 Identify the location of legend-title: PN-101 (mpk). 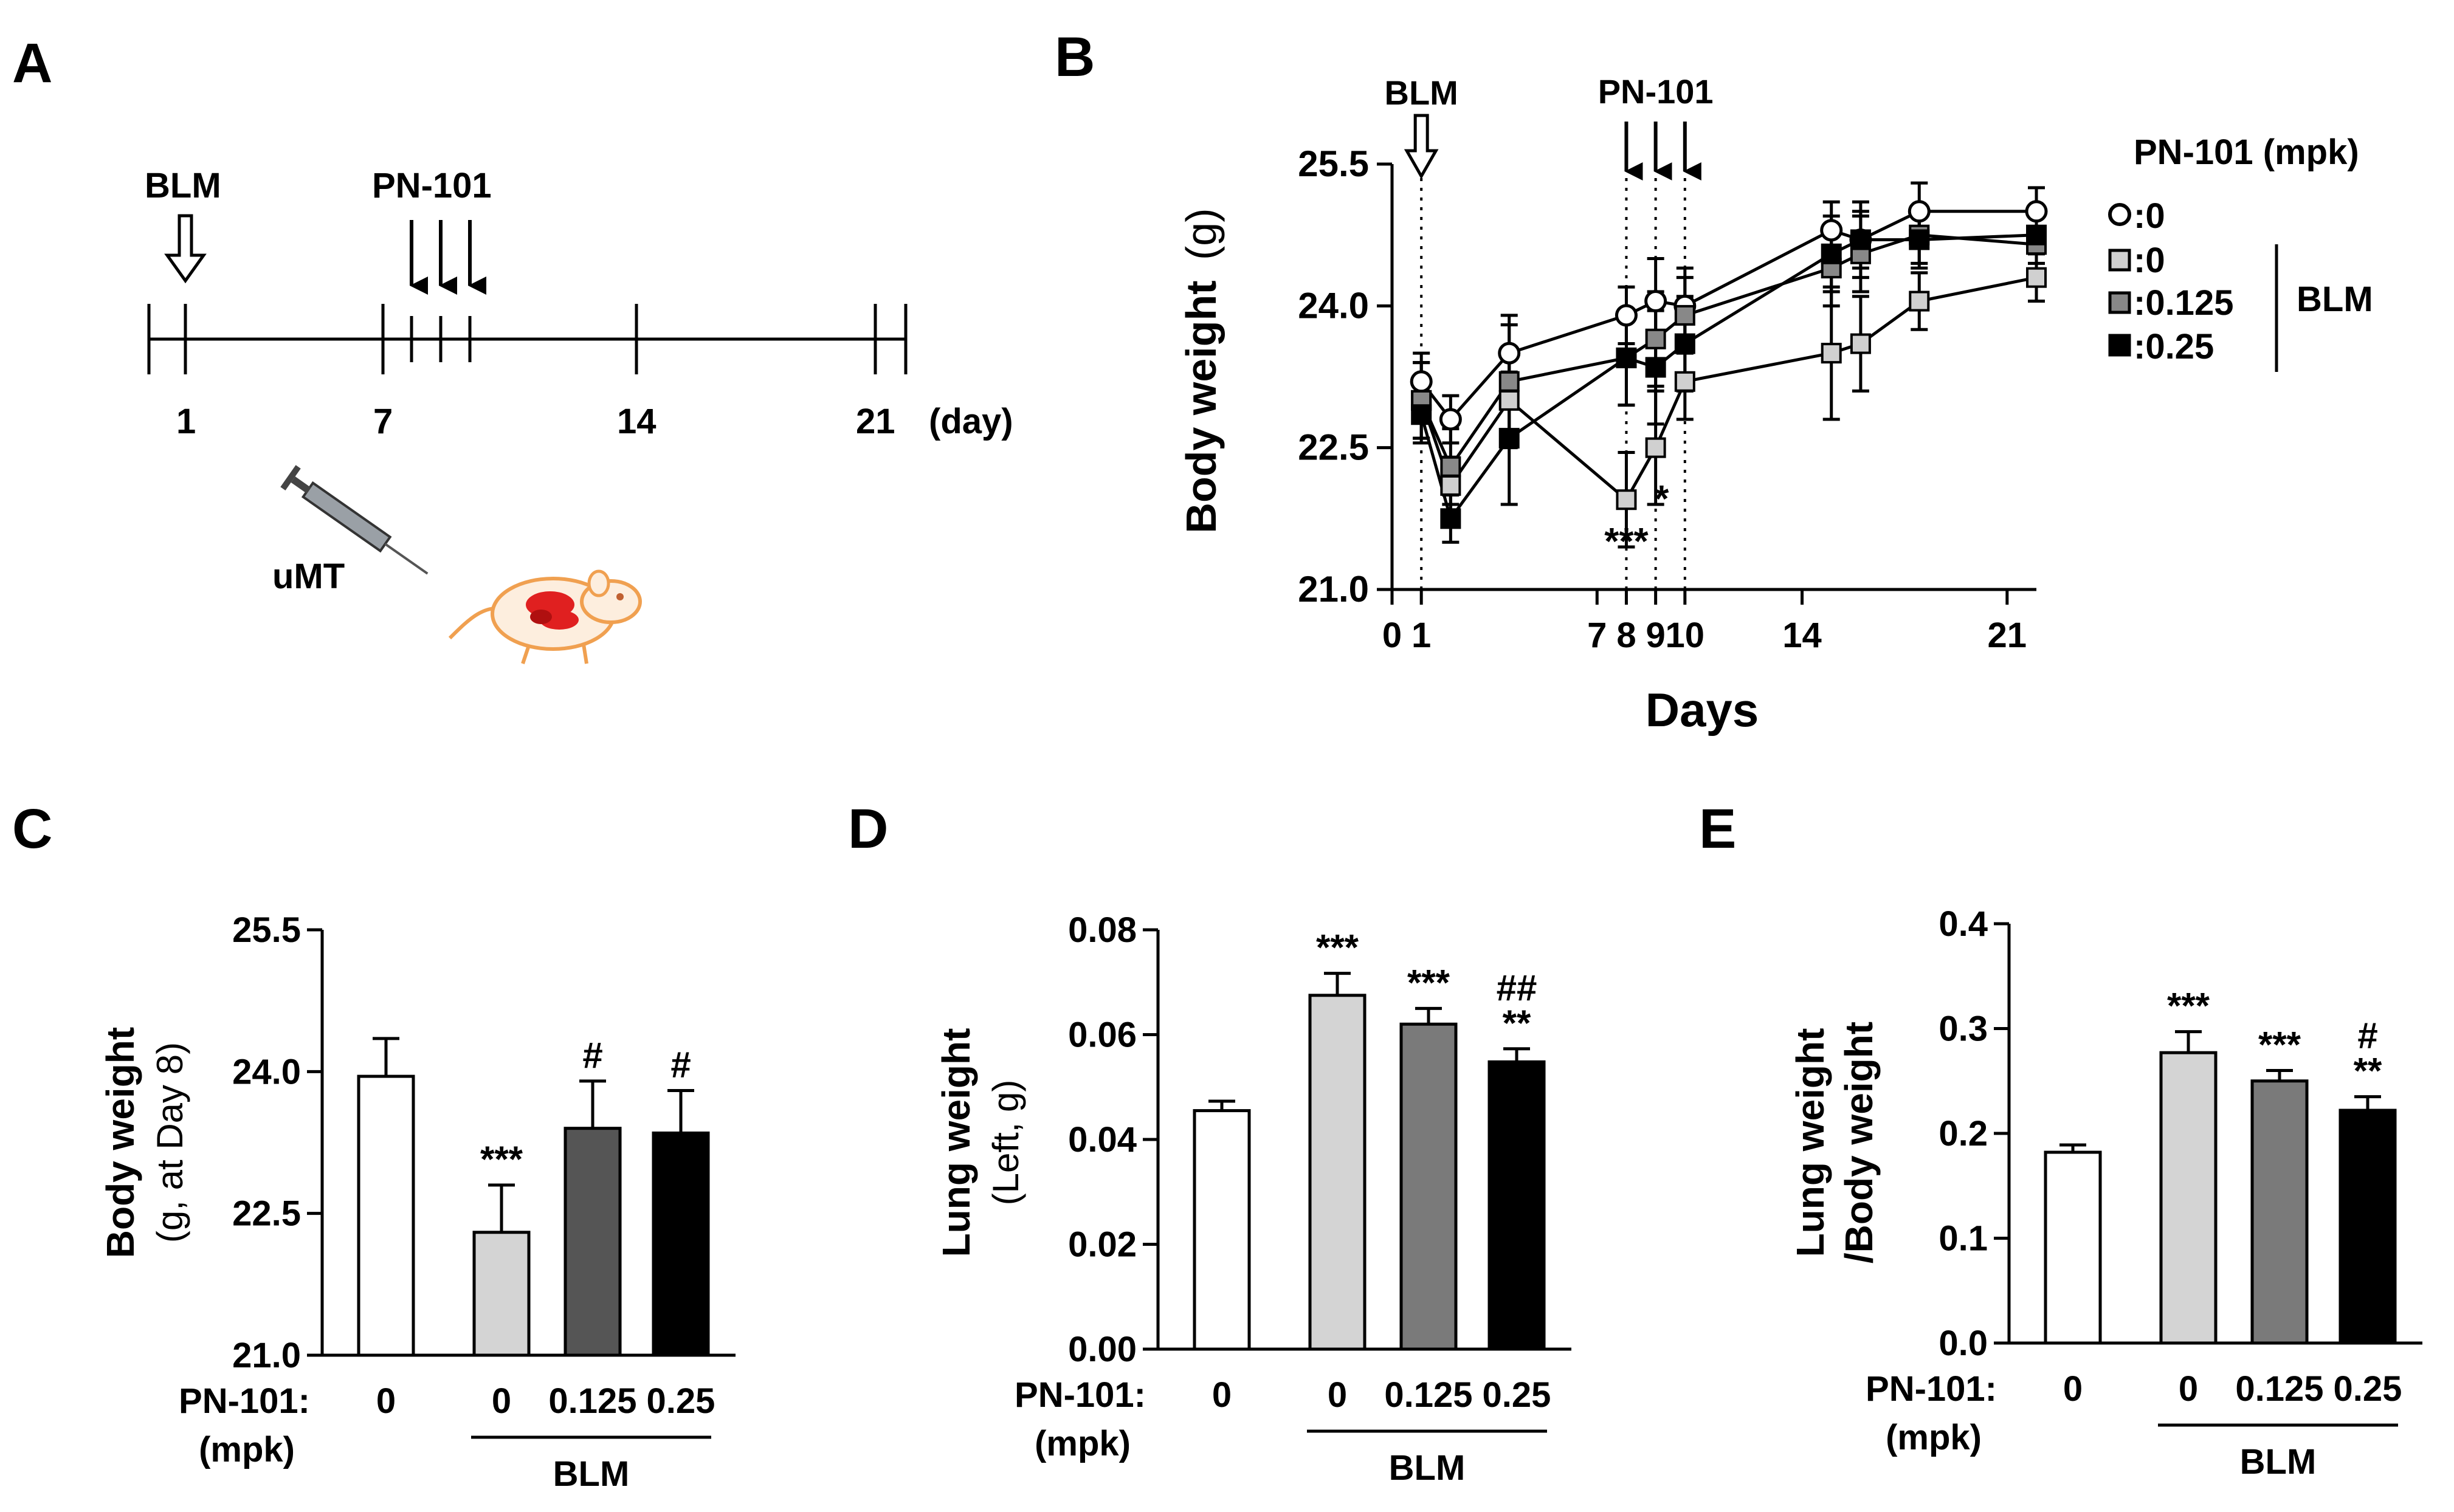
(2246, 152).